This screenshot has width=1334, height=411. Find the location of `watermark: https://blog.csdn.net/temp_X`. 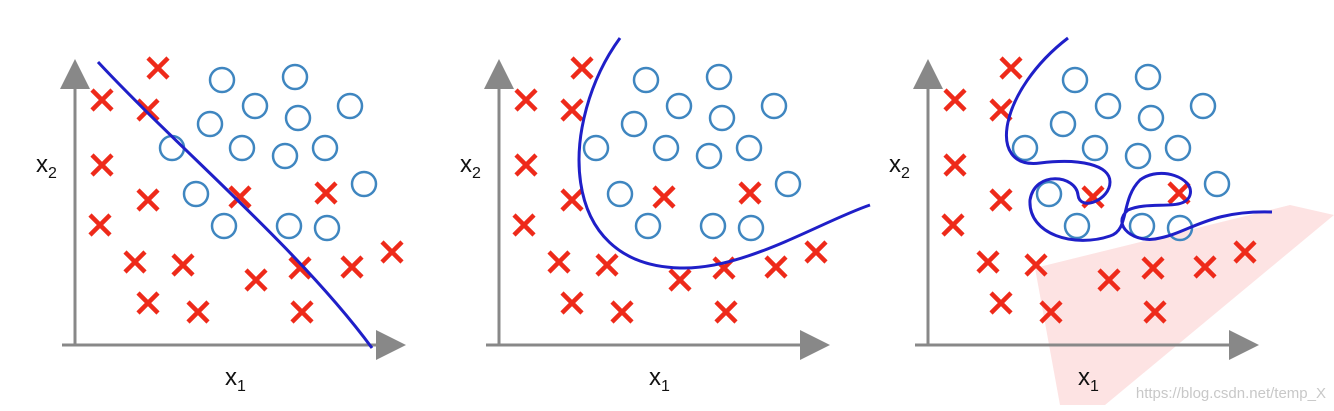

watermark: https://blog.csdn.net/temp_X is located at coordinates (1231, 393).